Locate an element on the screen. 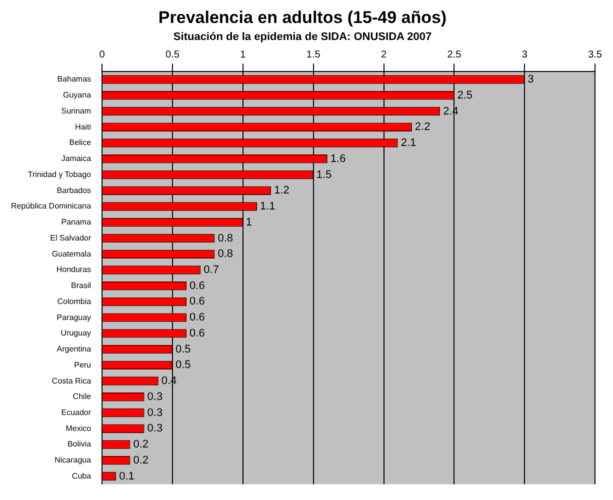  y-tick-label: Ecuador is located at coordinates (76, 412).